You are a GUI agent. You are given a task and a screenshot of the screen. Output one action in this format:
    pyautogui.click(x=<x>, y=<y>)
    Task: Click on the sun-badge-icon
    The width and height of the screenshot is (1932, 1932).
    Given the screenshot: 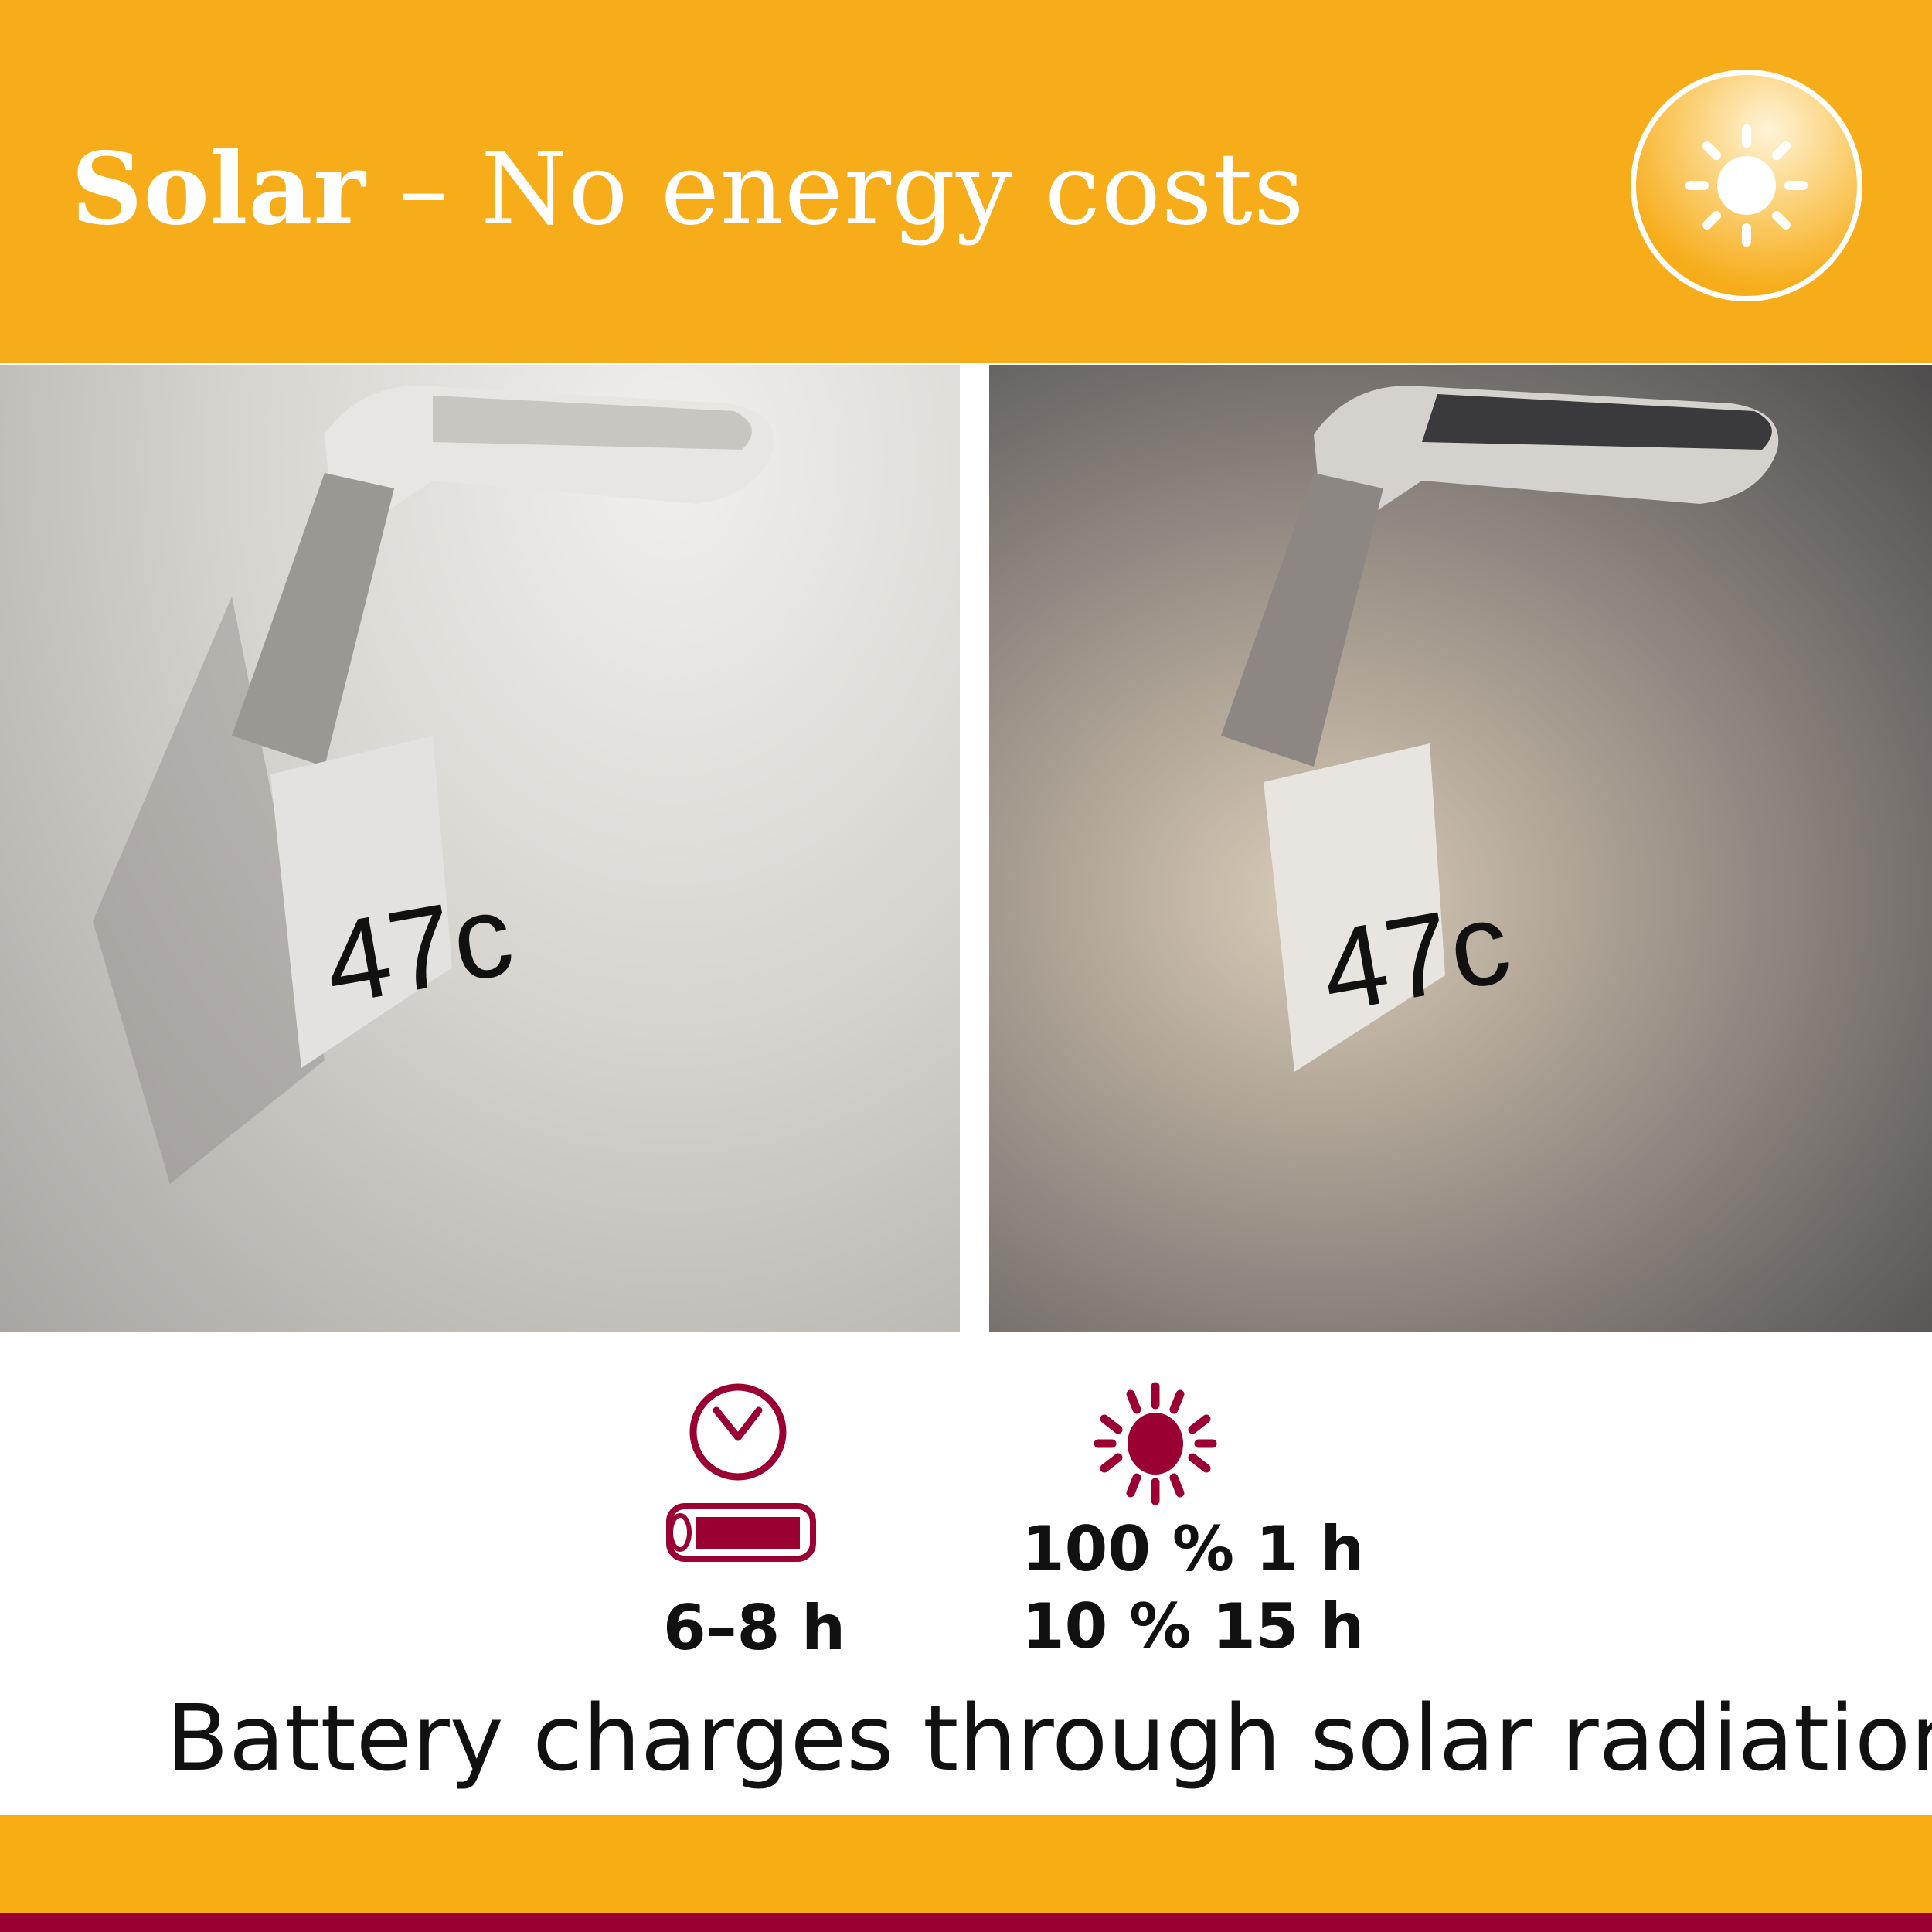 What is the action you would take?
    pyautogui.click(x=1746, y=185)
    